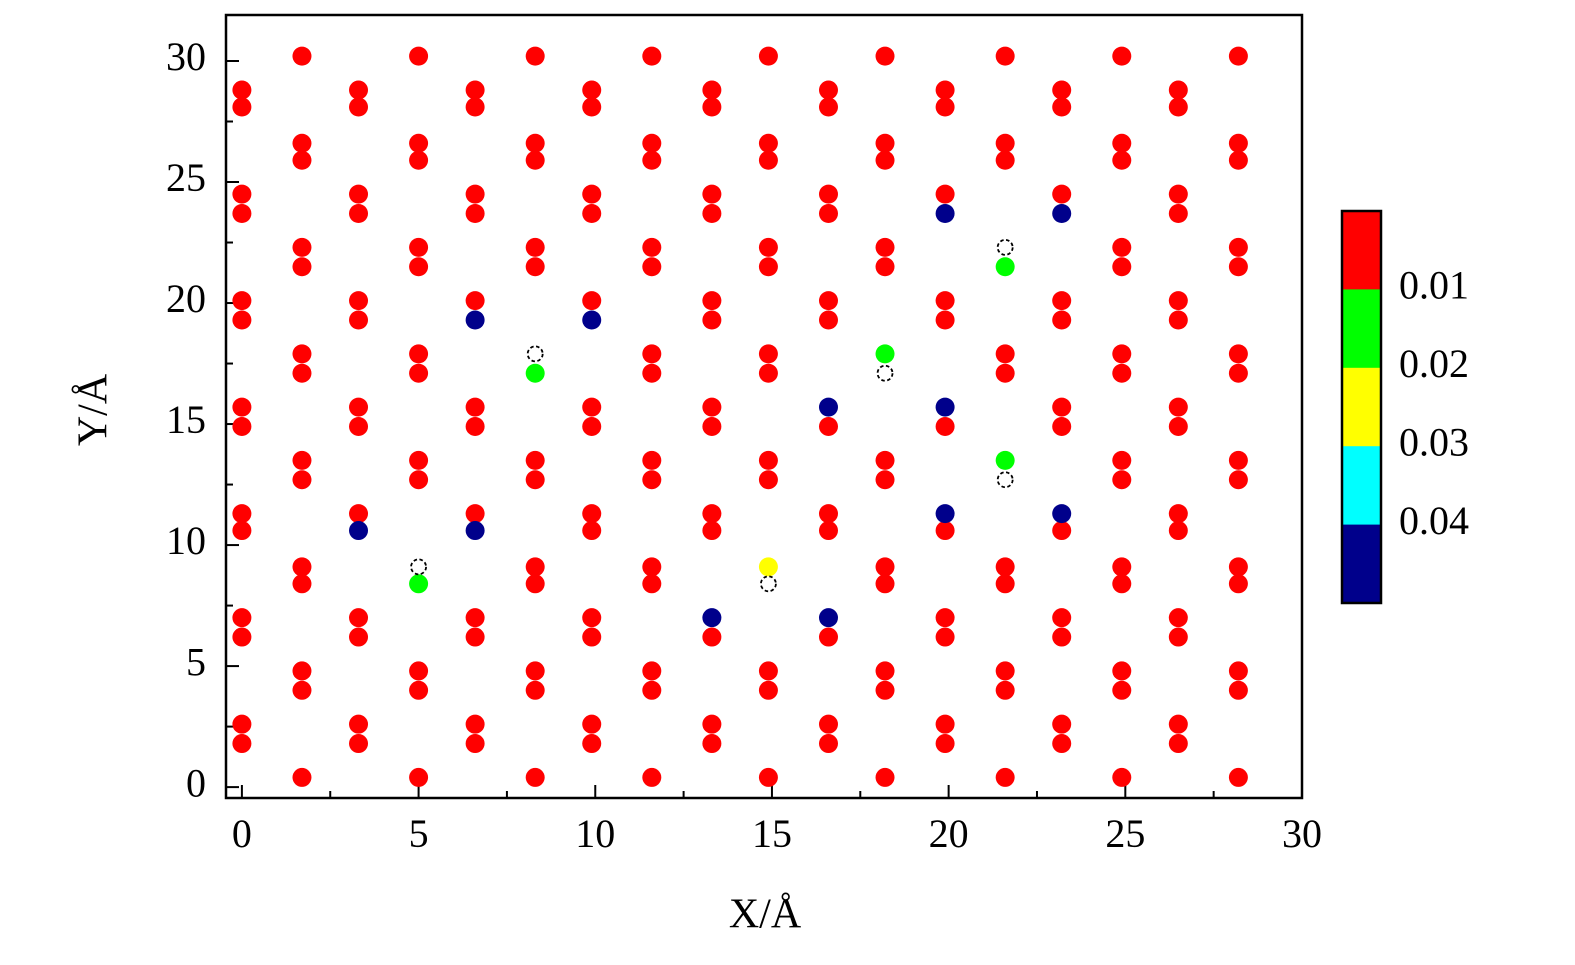 The width and height of the screenshot is (1575, 965). What do you see at coordinates (419, 833) in the screenshot?
I see `x-tick-label: 5` at bounding box center [419, 833].